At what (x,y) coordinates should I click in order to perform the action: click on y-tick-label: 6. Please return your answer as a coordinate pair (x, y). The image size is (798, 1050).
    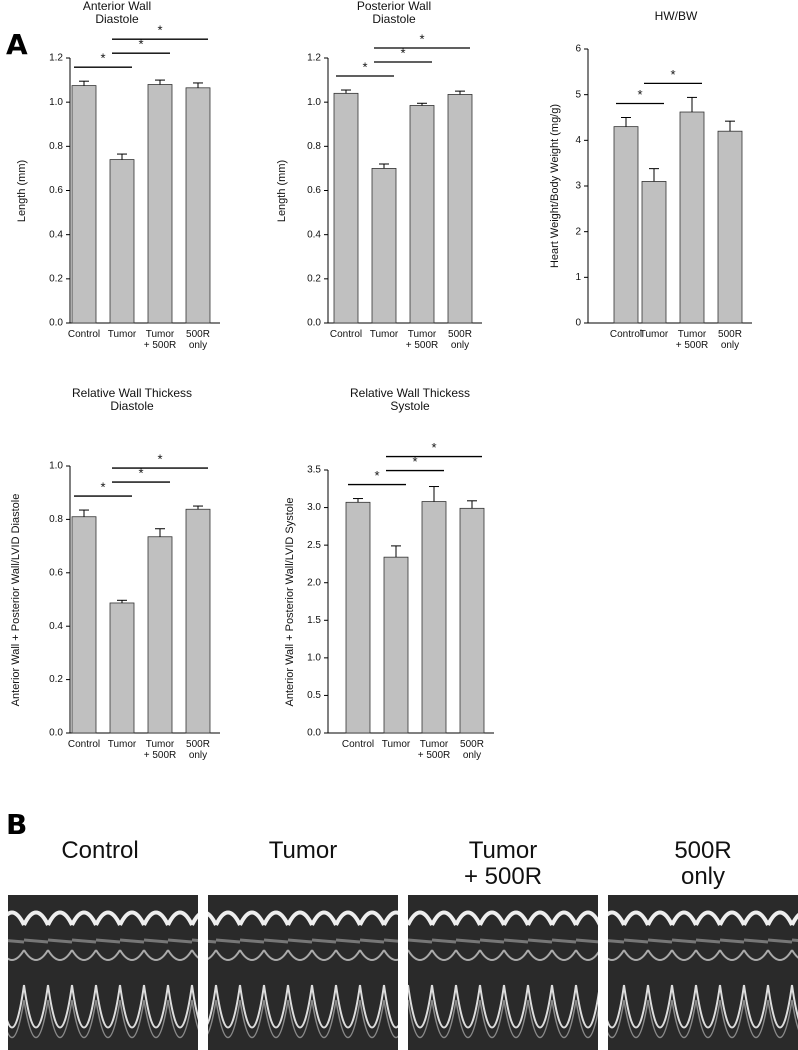
    Looking at the image, I should click on (578, 49).